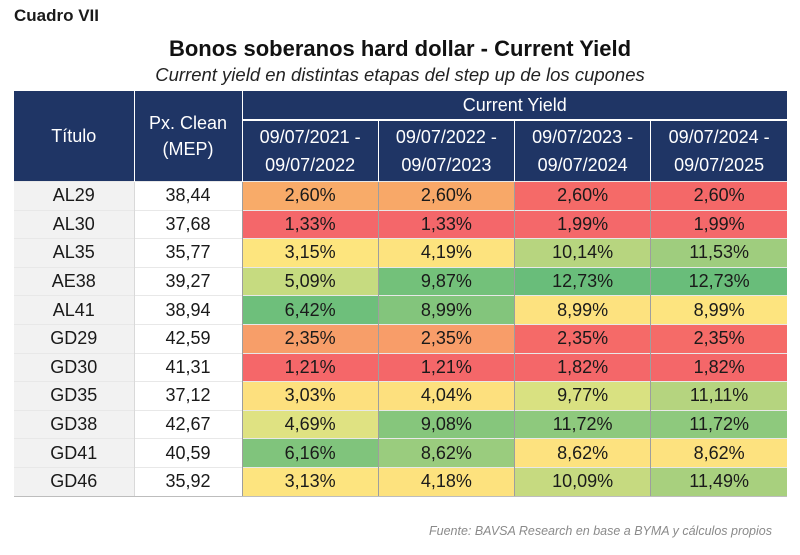 This screenshot has height=555, width=800. Describe the element at coordinates (188, 253) in the screenshot. I see `px-clean-value: 35,77` at that location.